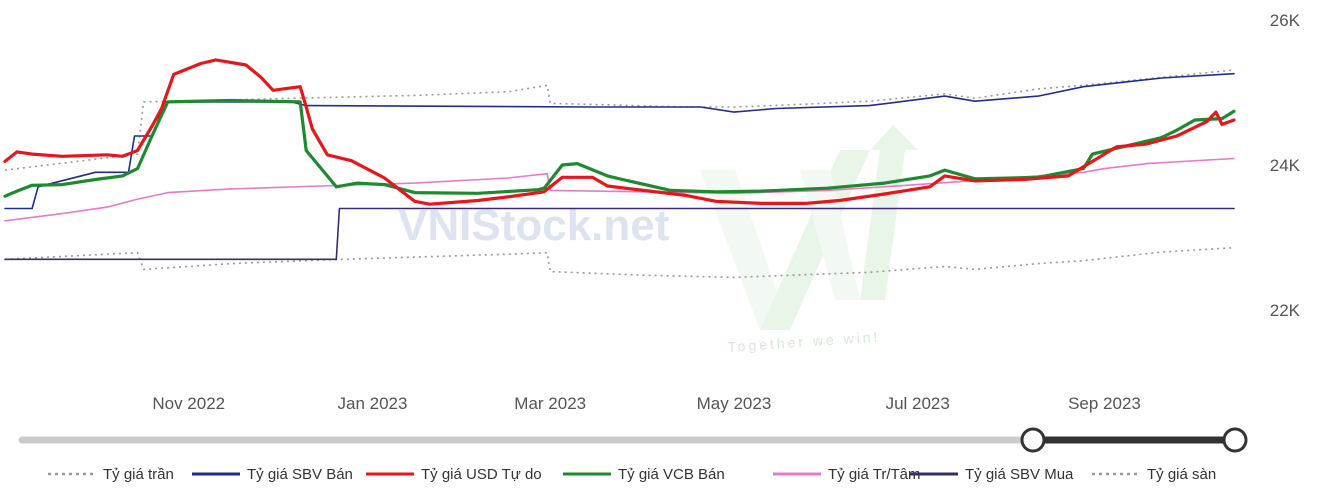 This screenshot has width=1321, height=492. I want to click on legend-item: Tỷ giá sàn, so click(1154, 474).